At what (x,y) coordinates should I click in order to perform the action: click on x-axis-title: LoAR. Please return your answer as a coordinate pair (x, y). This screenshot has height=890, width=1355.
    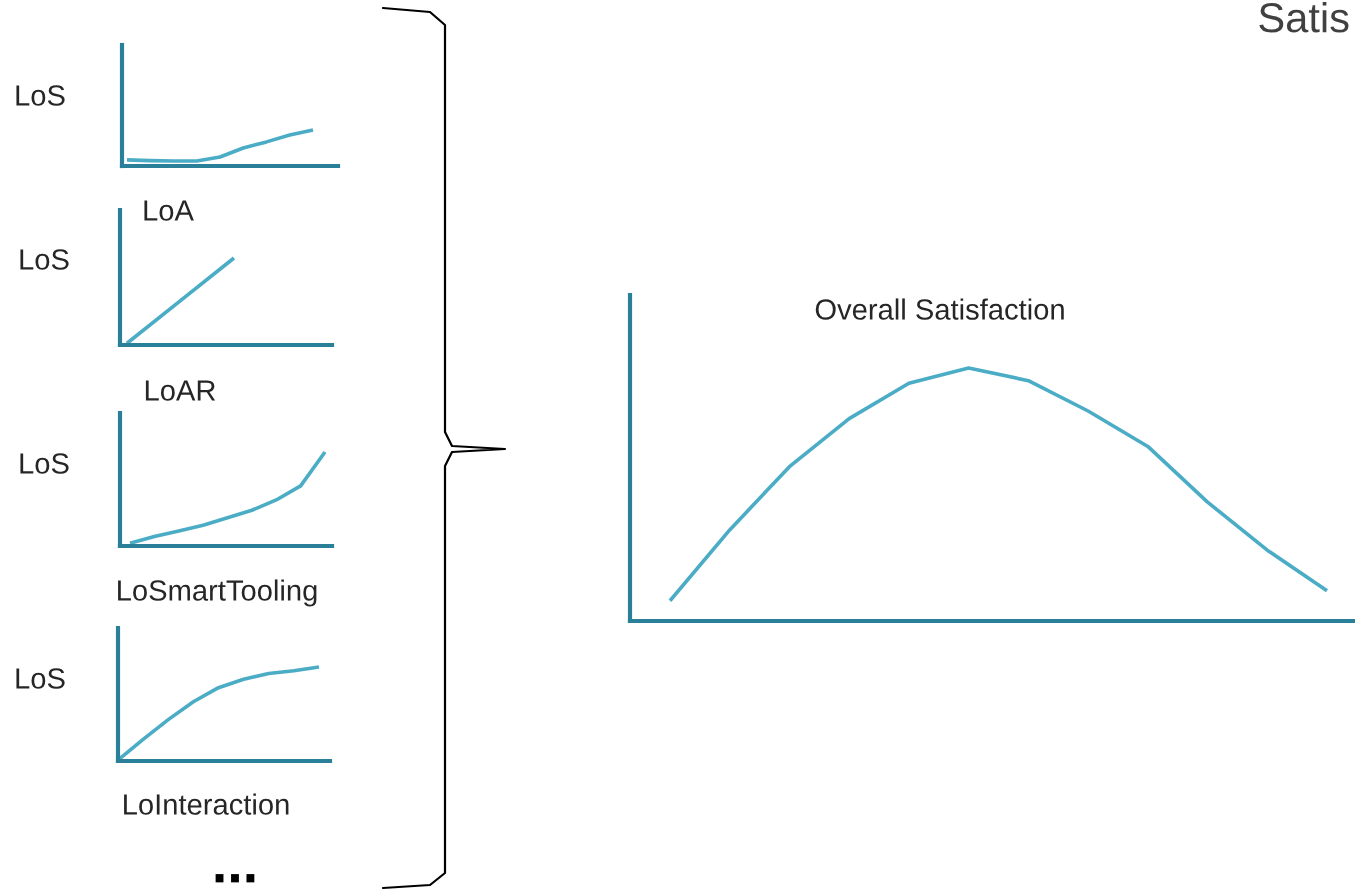
    Looking at the image, I should click on (180, 390).